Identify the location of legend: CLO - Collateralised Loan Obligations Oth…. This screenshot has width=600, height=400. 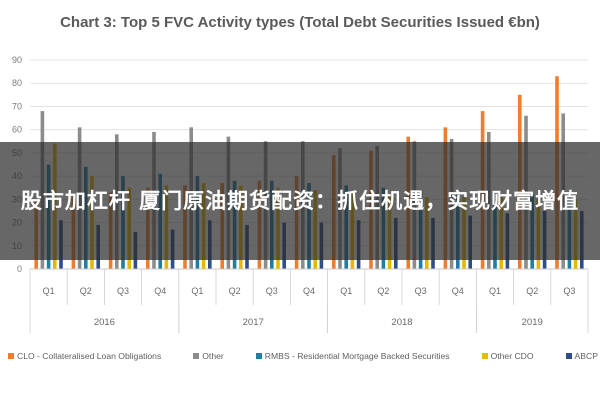
(303, 356).